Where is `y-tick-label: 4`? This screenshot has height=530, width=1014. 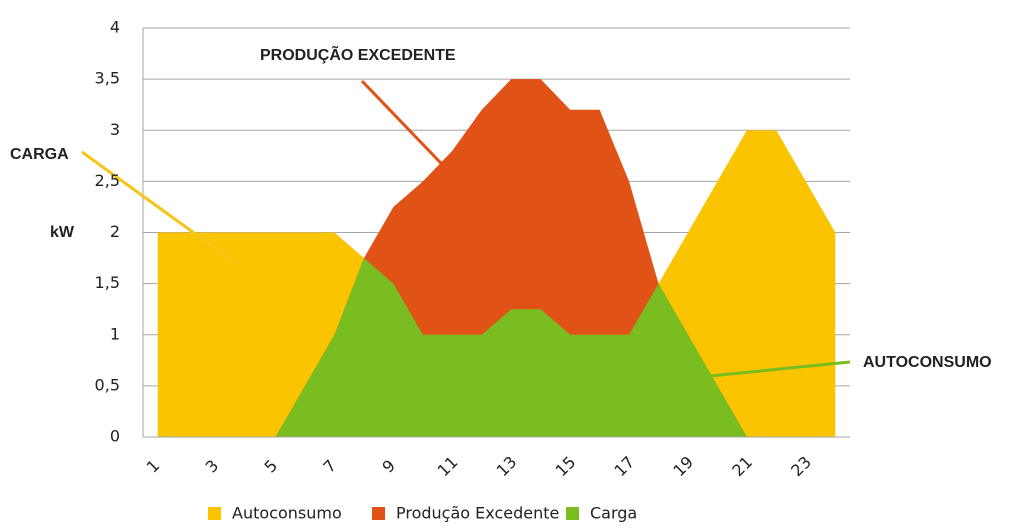 y-tick-label: 4 is located at coordinates (115, 27).